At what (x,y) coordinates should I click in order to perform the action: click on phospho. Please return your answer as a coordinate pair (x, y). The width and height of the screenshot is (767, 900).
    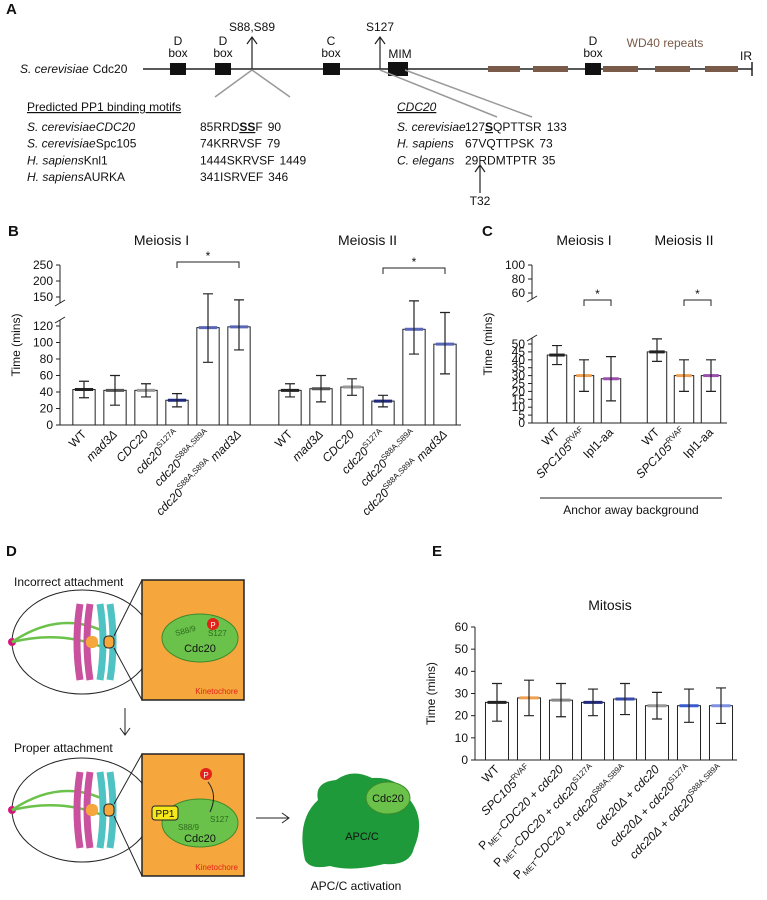
    Looking at the image, I should click on (213, 624).